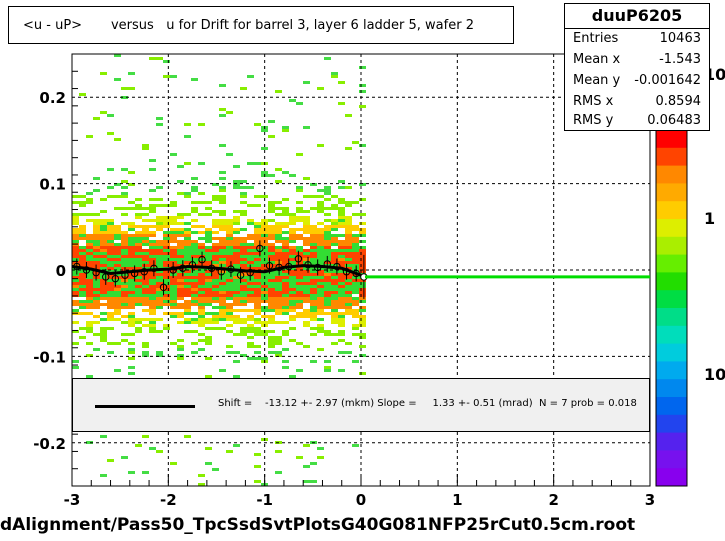  Describe the element at coordinates (709, 218) in the screenshot. I see `colorbar-tick-label: 1` at that location.